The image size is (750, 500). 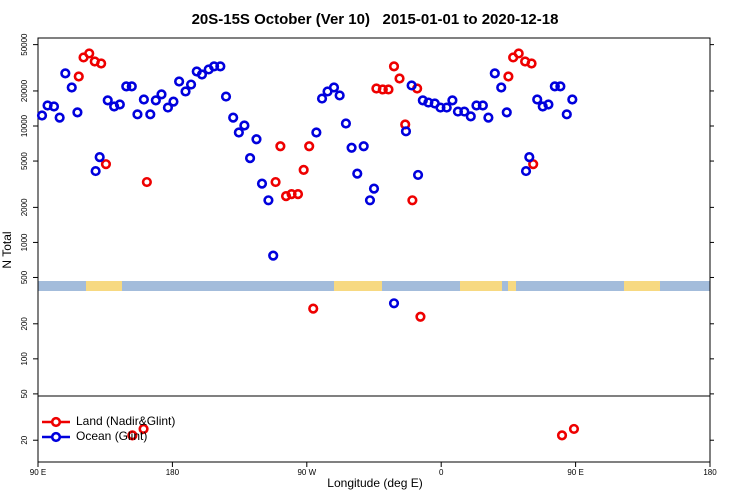 What do you see at coordinates (111, 436) in the screenshot?
I see `legend-label: Ocean (Glint)` at bounding box center [111, 436].